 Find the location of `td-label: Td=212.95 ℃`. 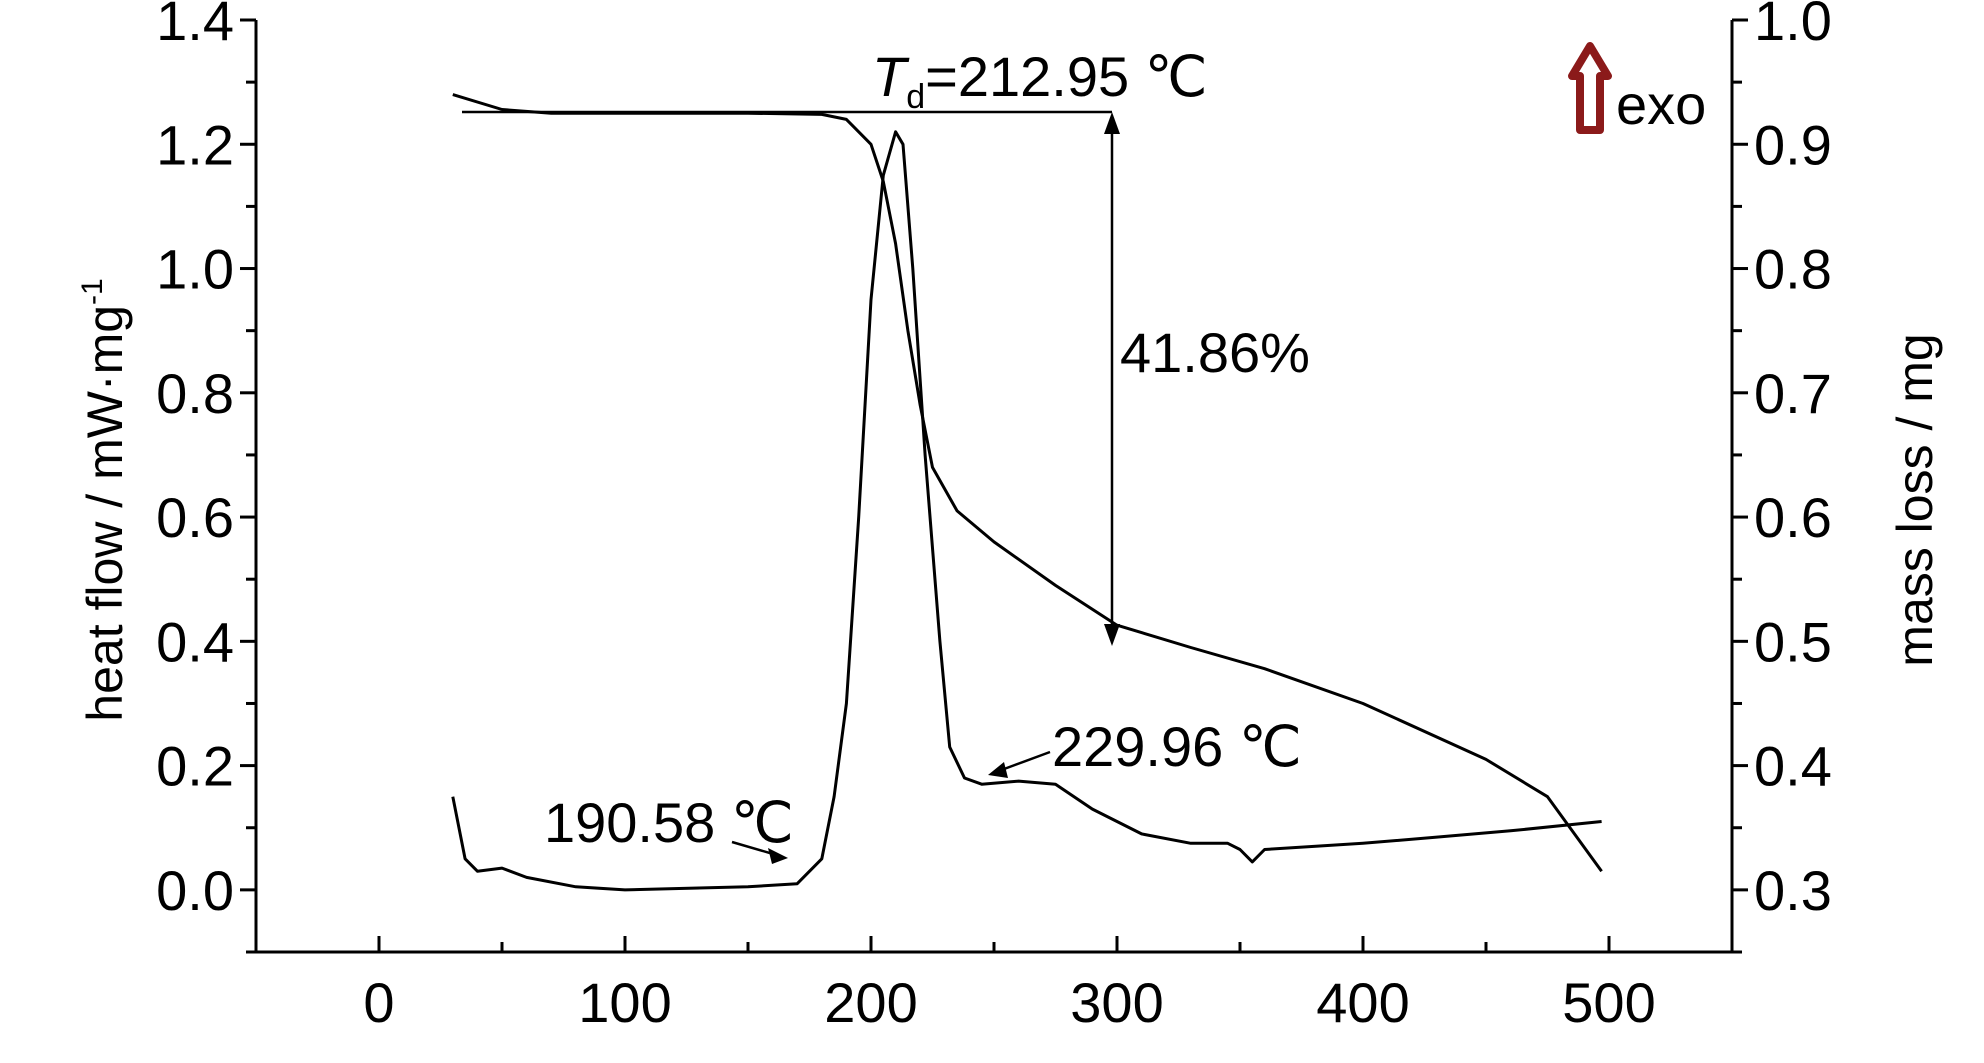

td-label: Td=212.95 ℃ is located at coordinates (1040, 80).